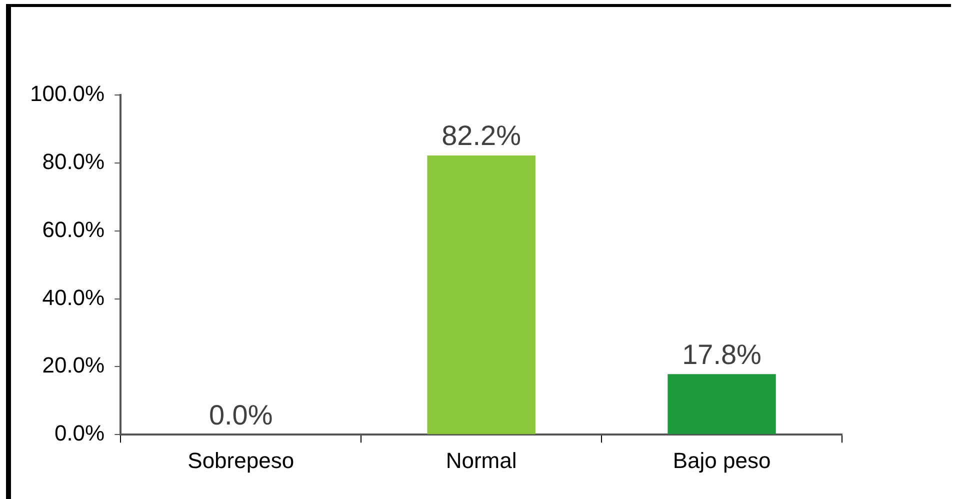 The image size is (957, 499). I want to click on data-label: 17.8%, so click(722, 354).